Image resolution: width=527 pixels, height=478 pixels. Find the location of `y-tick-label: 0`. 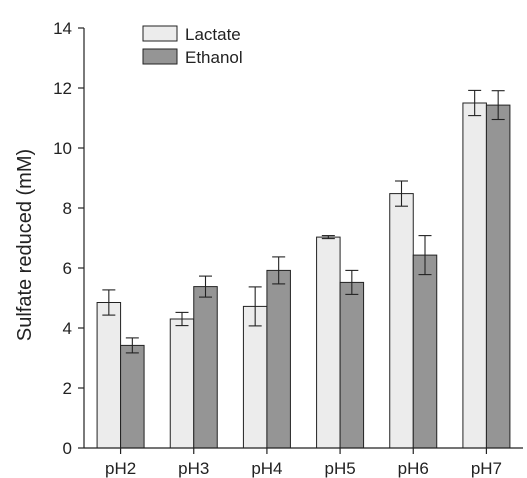

y-tick-label: 0 is located at coordinates (67, 448).